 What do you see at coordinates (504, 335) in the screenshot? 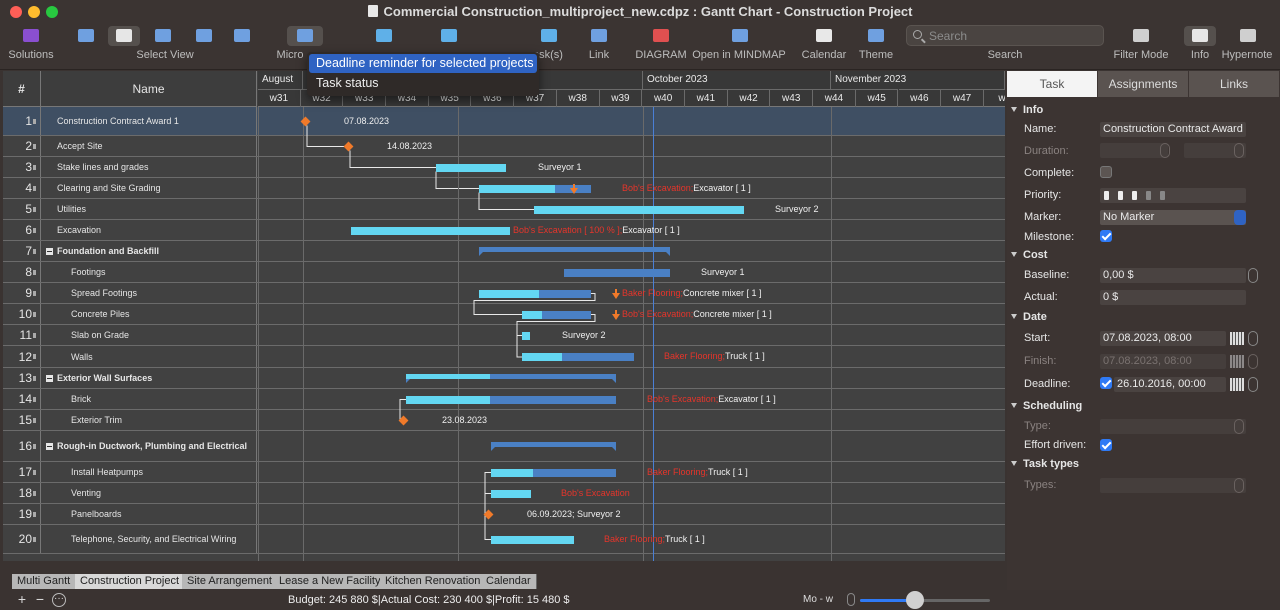
I see `table-row: 11 Slab on Grade` at bounding box center [504, 335].